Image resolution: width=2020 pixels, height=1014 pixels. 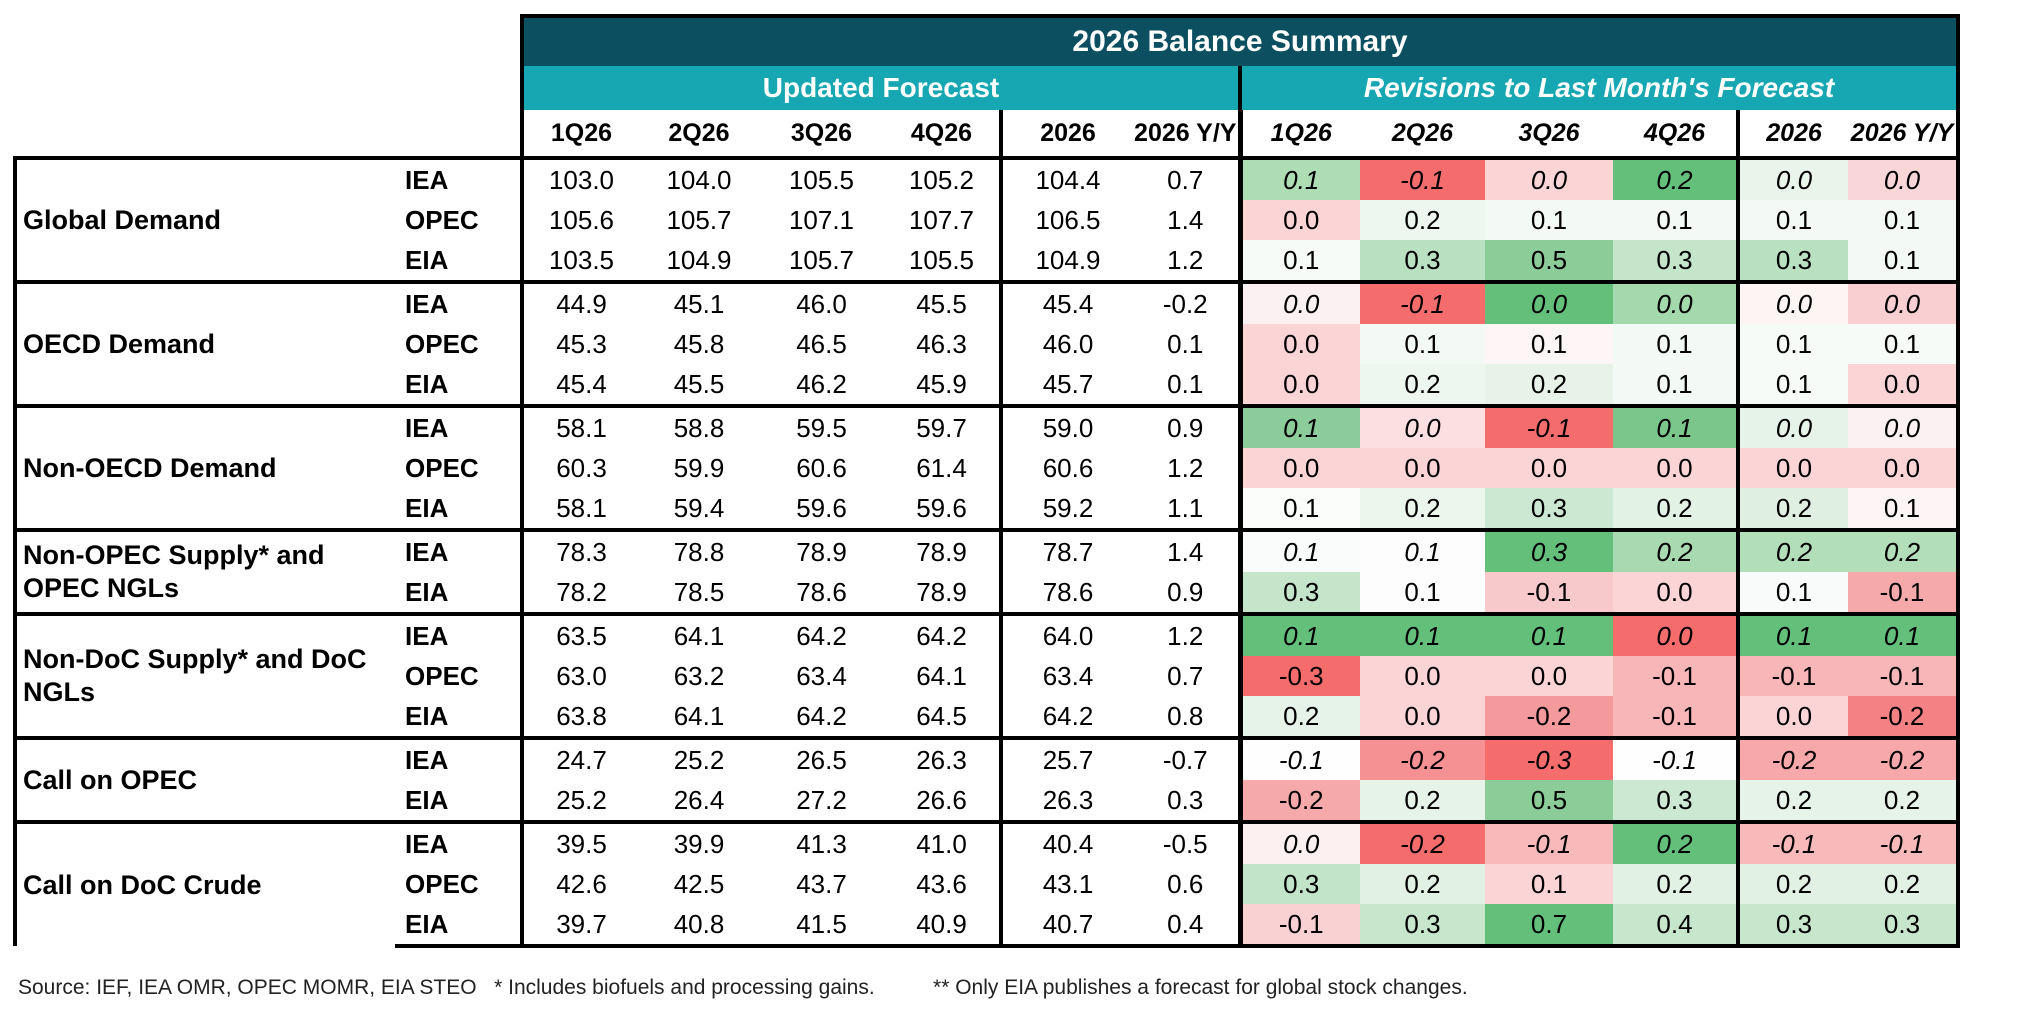 I want to click on forecast-value: 41.3, so click(x=821, y=842).